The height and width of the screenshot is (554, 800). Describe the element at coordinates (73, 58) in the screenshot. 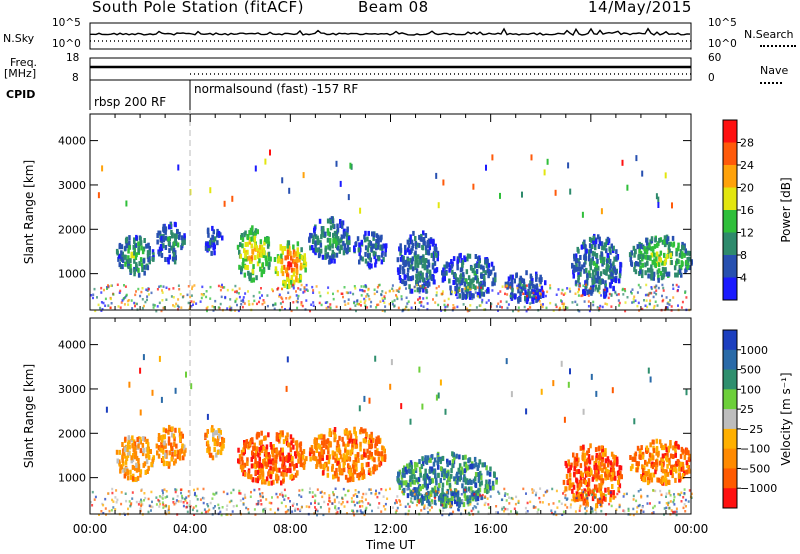

I see `freq-tick-top: 18` at that location.